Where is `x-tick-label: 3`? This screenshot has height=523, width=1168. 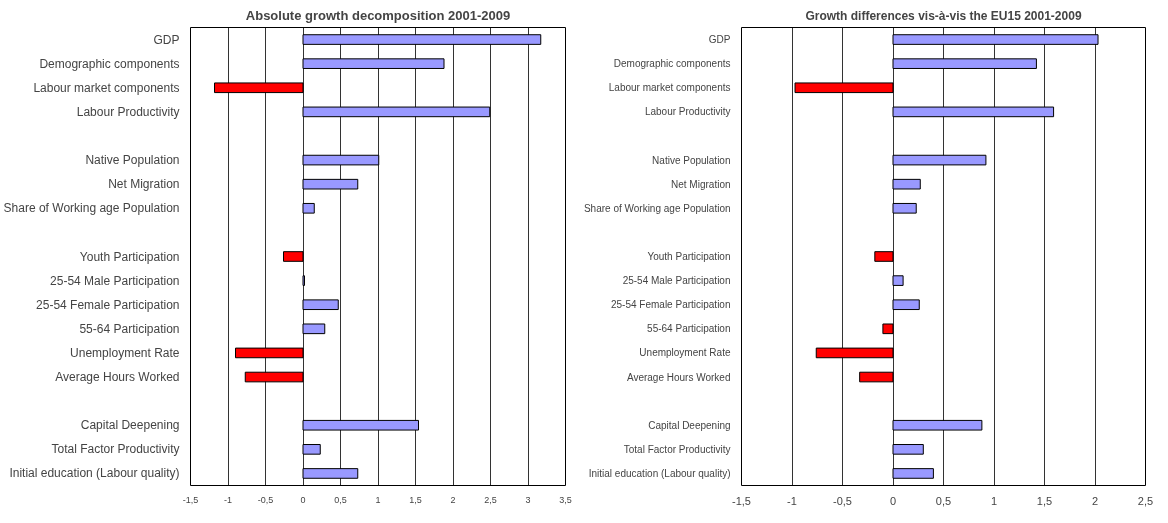
x-tick-label: 3 is located at coordinates (528, 499).